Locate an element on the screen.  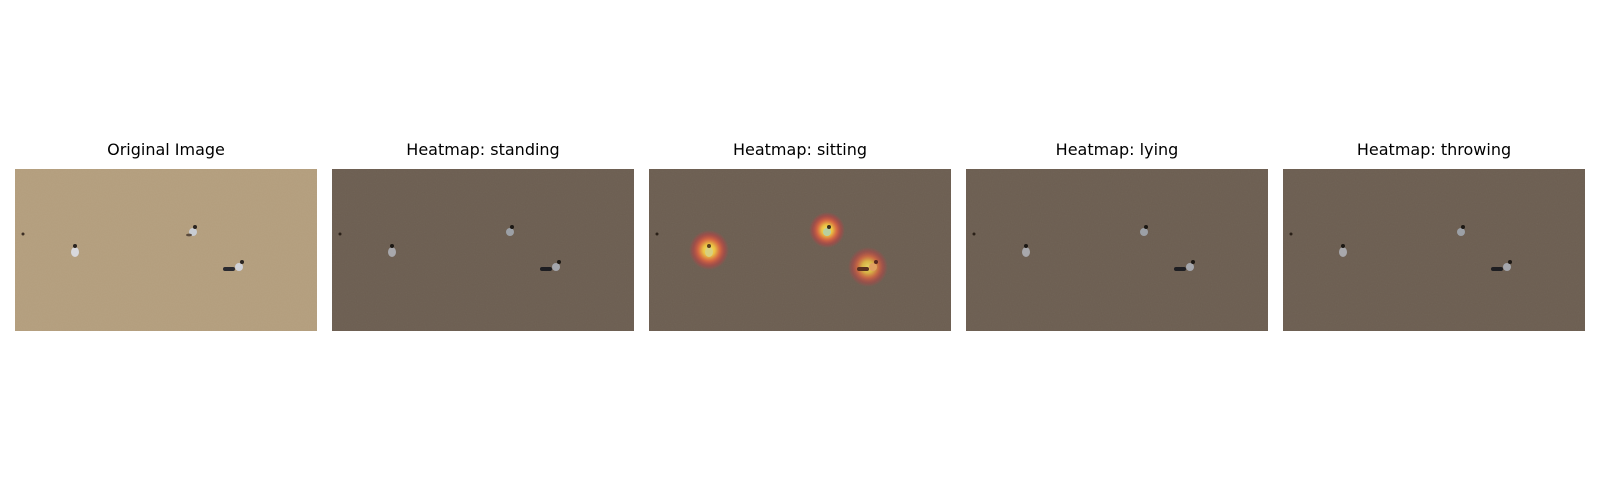
heatmap-throwing-image is located at coordinates (1434, 250).